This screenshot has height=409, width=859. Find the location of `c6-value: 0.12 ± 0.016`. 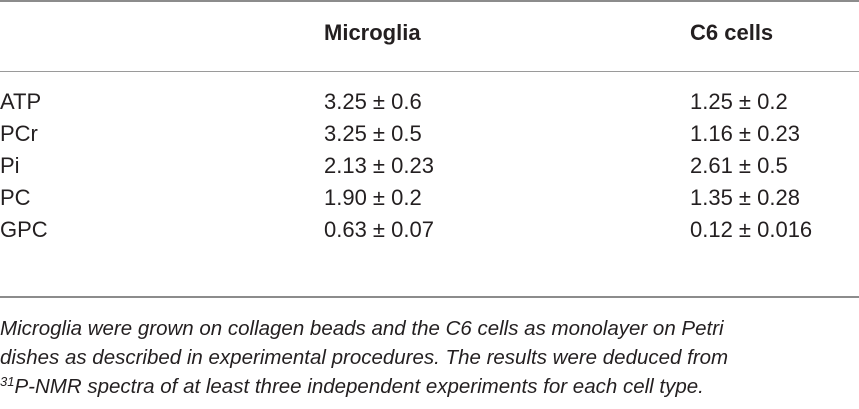

c6-value: 0.12 ± 0.016 is located at coordinates (751, 229).